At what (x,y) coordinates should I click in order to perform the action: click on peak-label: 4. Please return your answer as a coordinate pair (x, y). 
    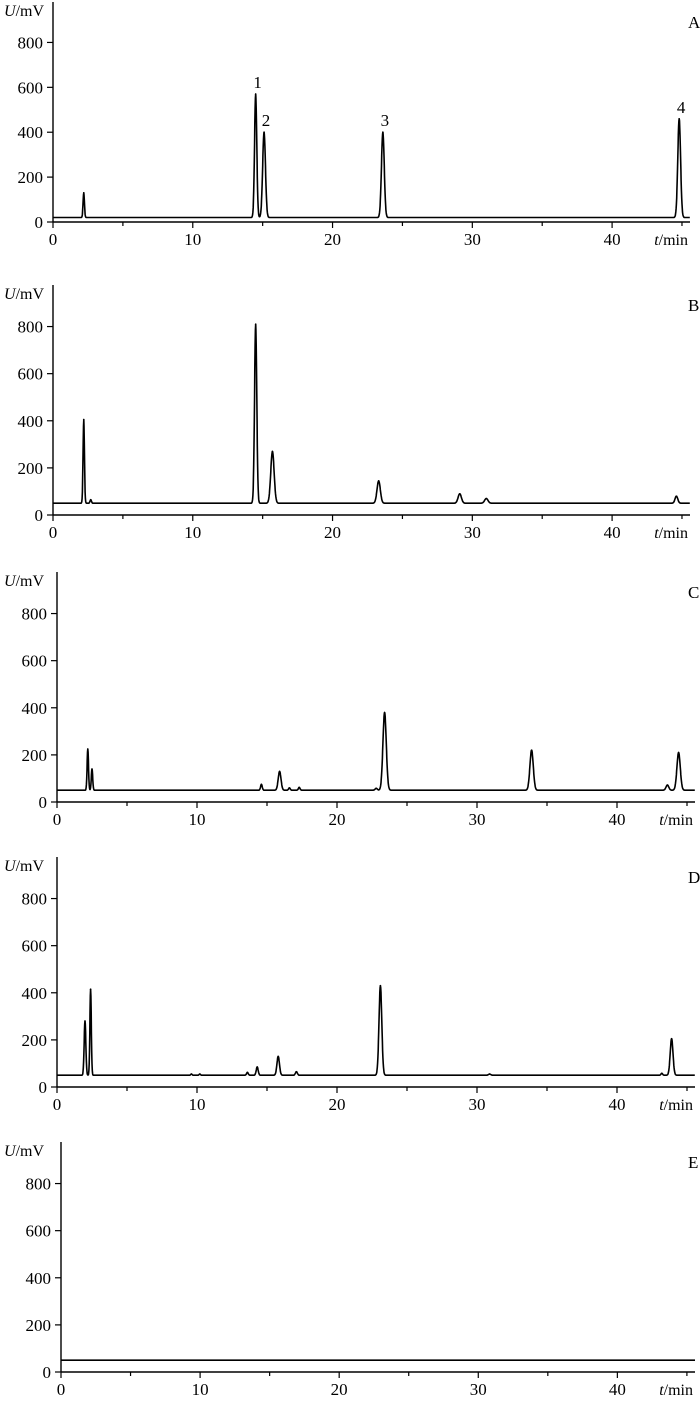
    Looking at the image, I should click on (681, 107).